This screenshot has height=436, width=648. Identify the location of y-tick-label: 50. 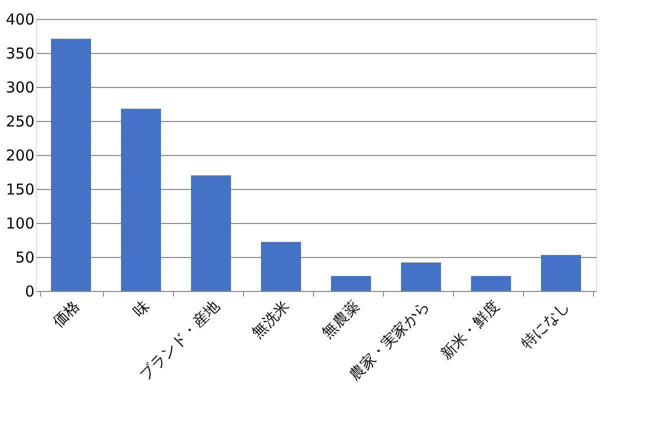
(24, 257).